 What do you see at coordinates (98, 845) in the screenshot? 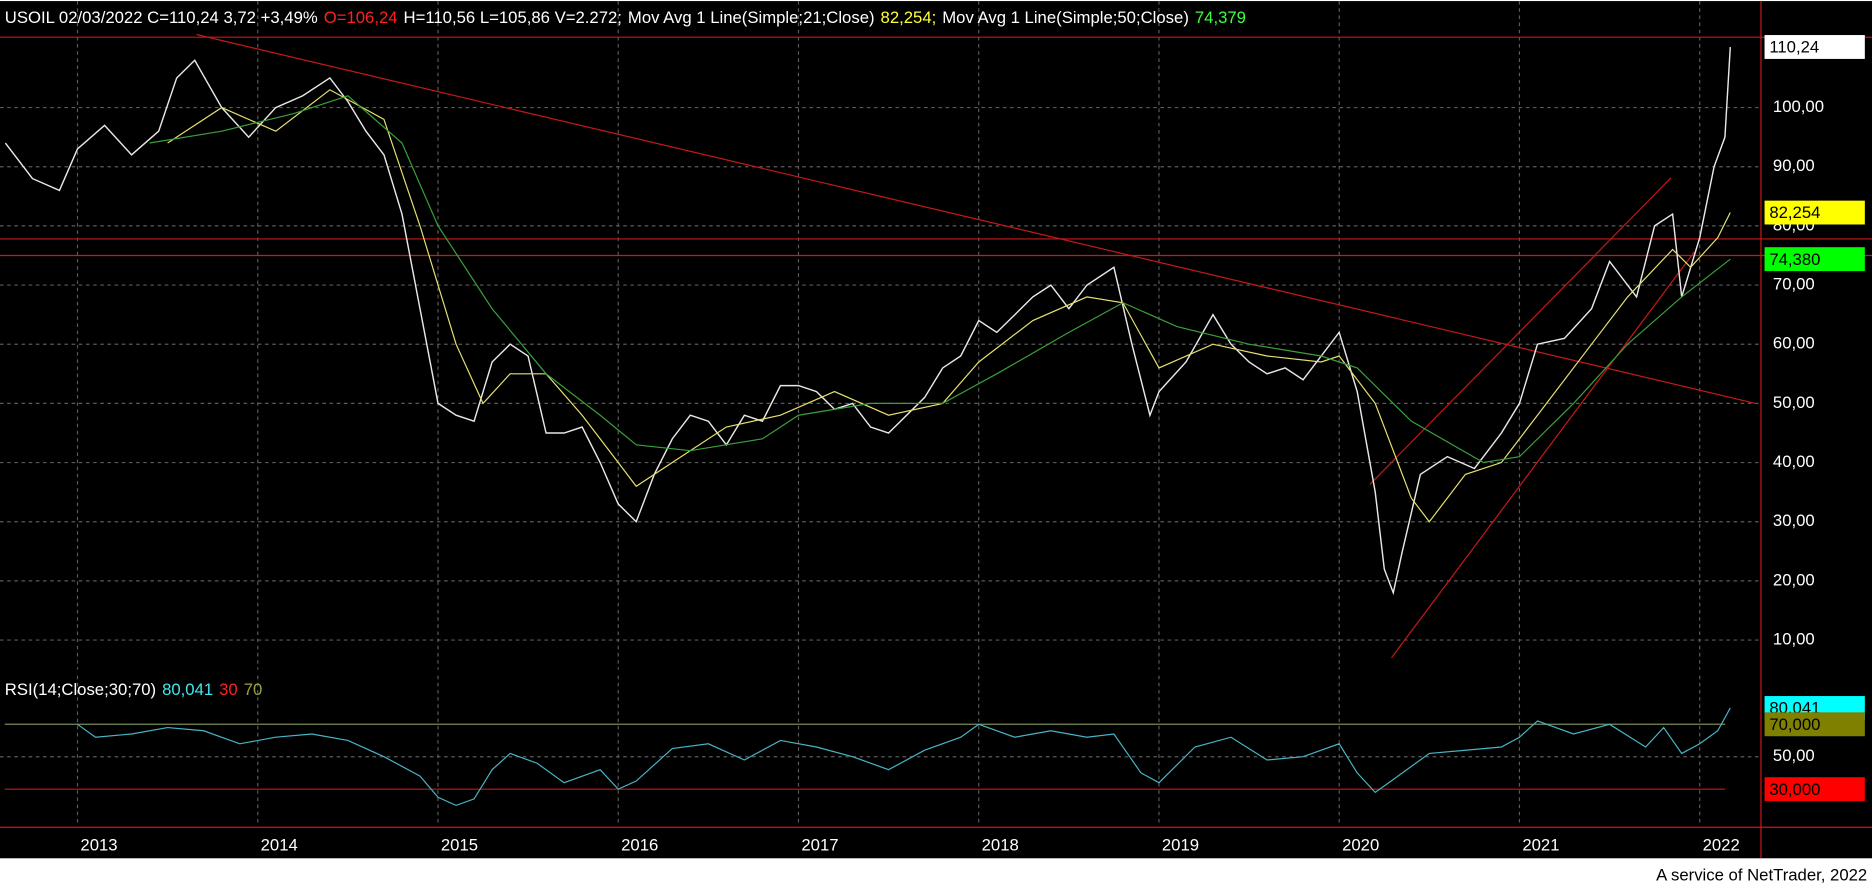
I see `x-tick-label: 2013` at bounding box center [98, 845].